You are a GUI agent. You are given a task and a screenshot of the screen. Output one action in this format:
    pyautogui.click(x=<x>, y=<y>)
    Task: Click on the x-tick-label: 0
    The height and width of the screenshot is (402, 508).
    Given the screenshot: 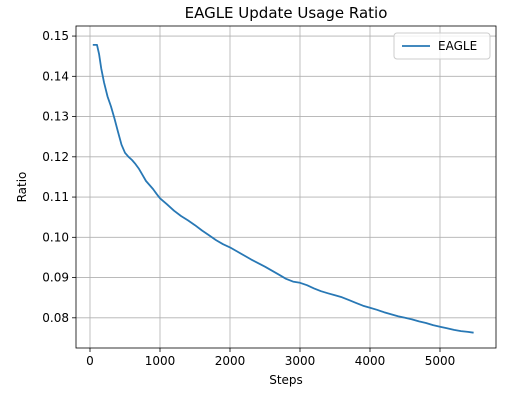 What is the action you would take?
    pyautogui.click(x=90, y=361)
    